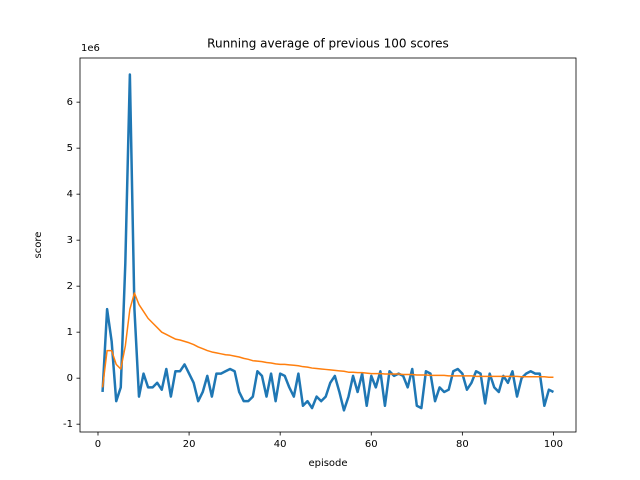 Image resolution: width=640 pixels, height=480 pixels. I want to click on y-axis-label: score, so click(38, 245).